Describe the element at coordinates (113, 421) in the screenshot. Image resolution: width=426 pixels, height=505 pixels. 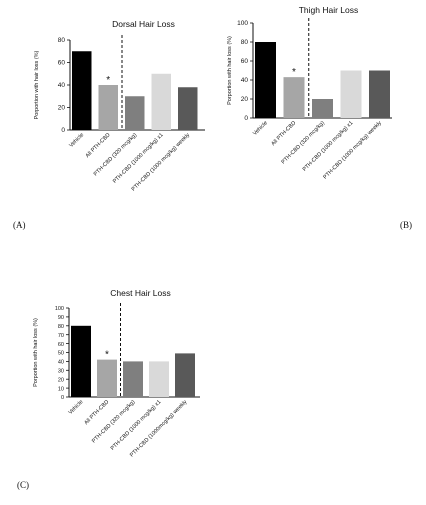
I see `x-tick-label: PTH-CBD (320 mcg/kg)` at that location.